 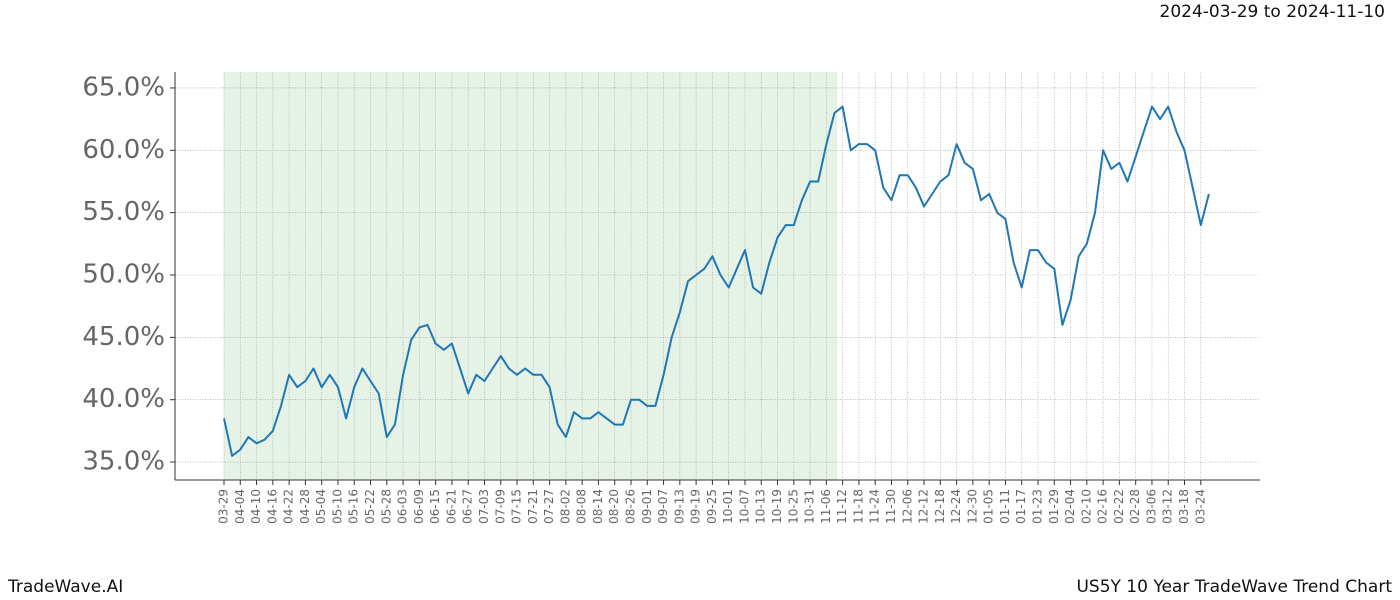 I want to click on x-tick-label: 07-03, so click(x=484, y=506).